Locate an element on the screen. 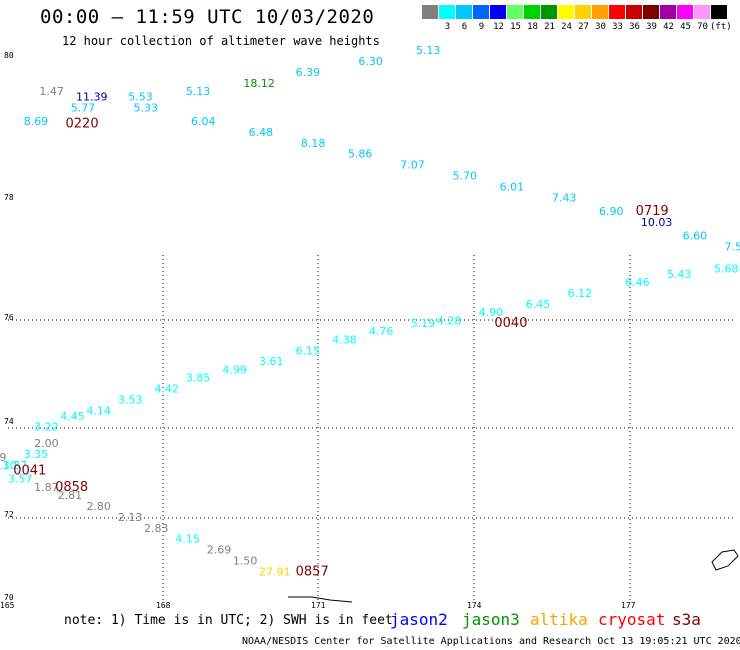 The image size is (740, 650). legend-label: 42 is located at coordinates (668, 27).